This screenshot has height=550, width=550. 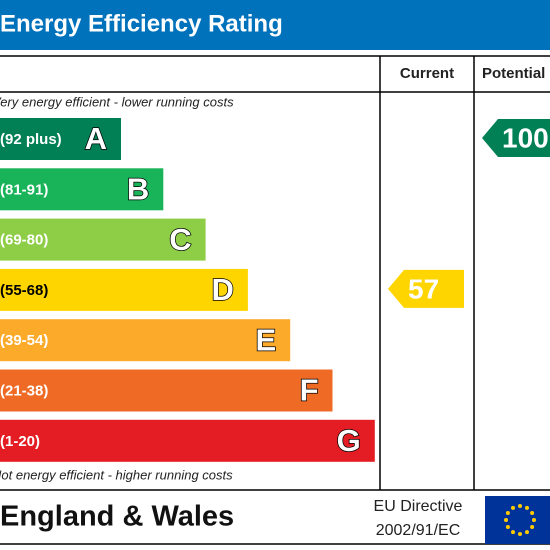 What do you see at coordinates (349, 440) in the screenshot?
I see `band-letter: G` at bounding box center [349, 440].